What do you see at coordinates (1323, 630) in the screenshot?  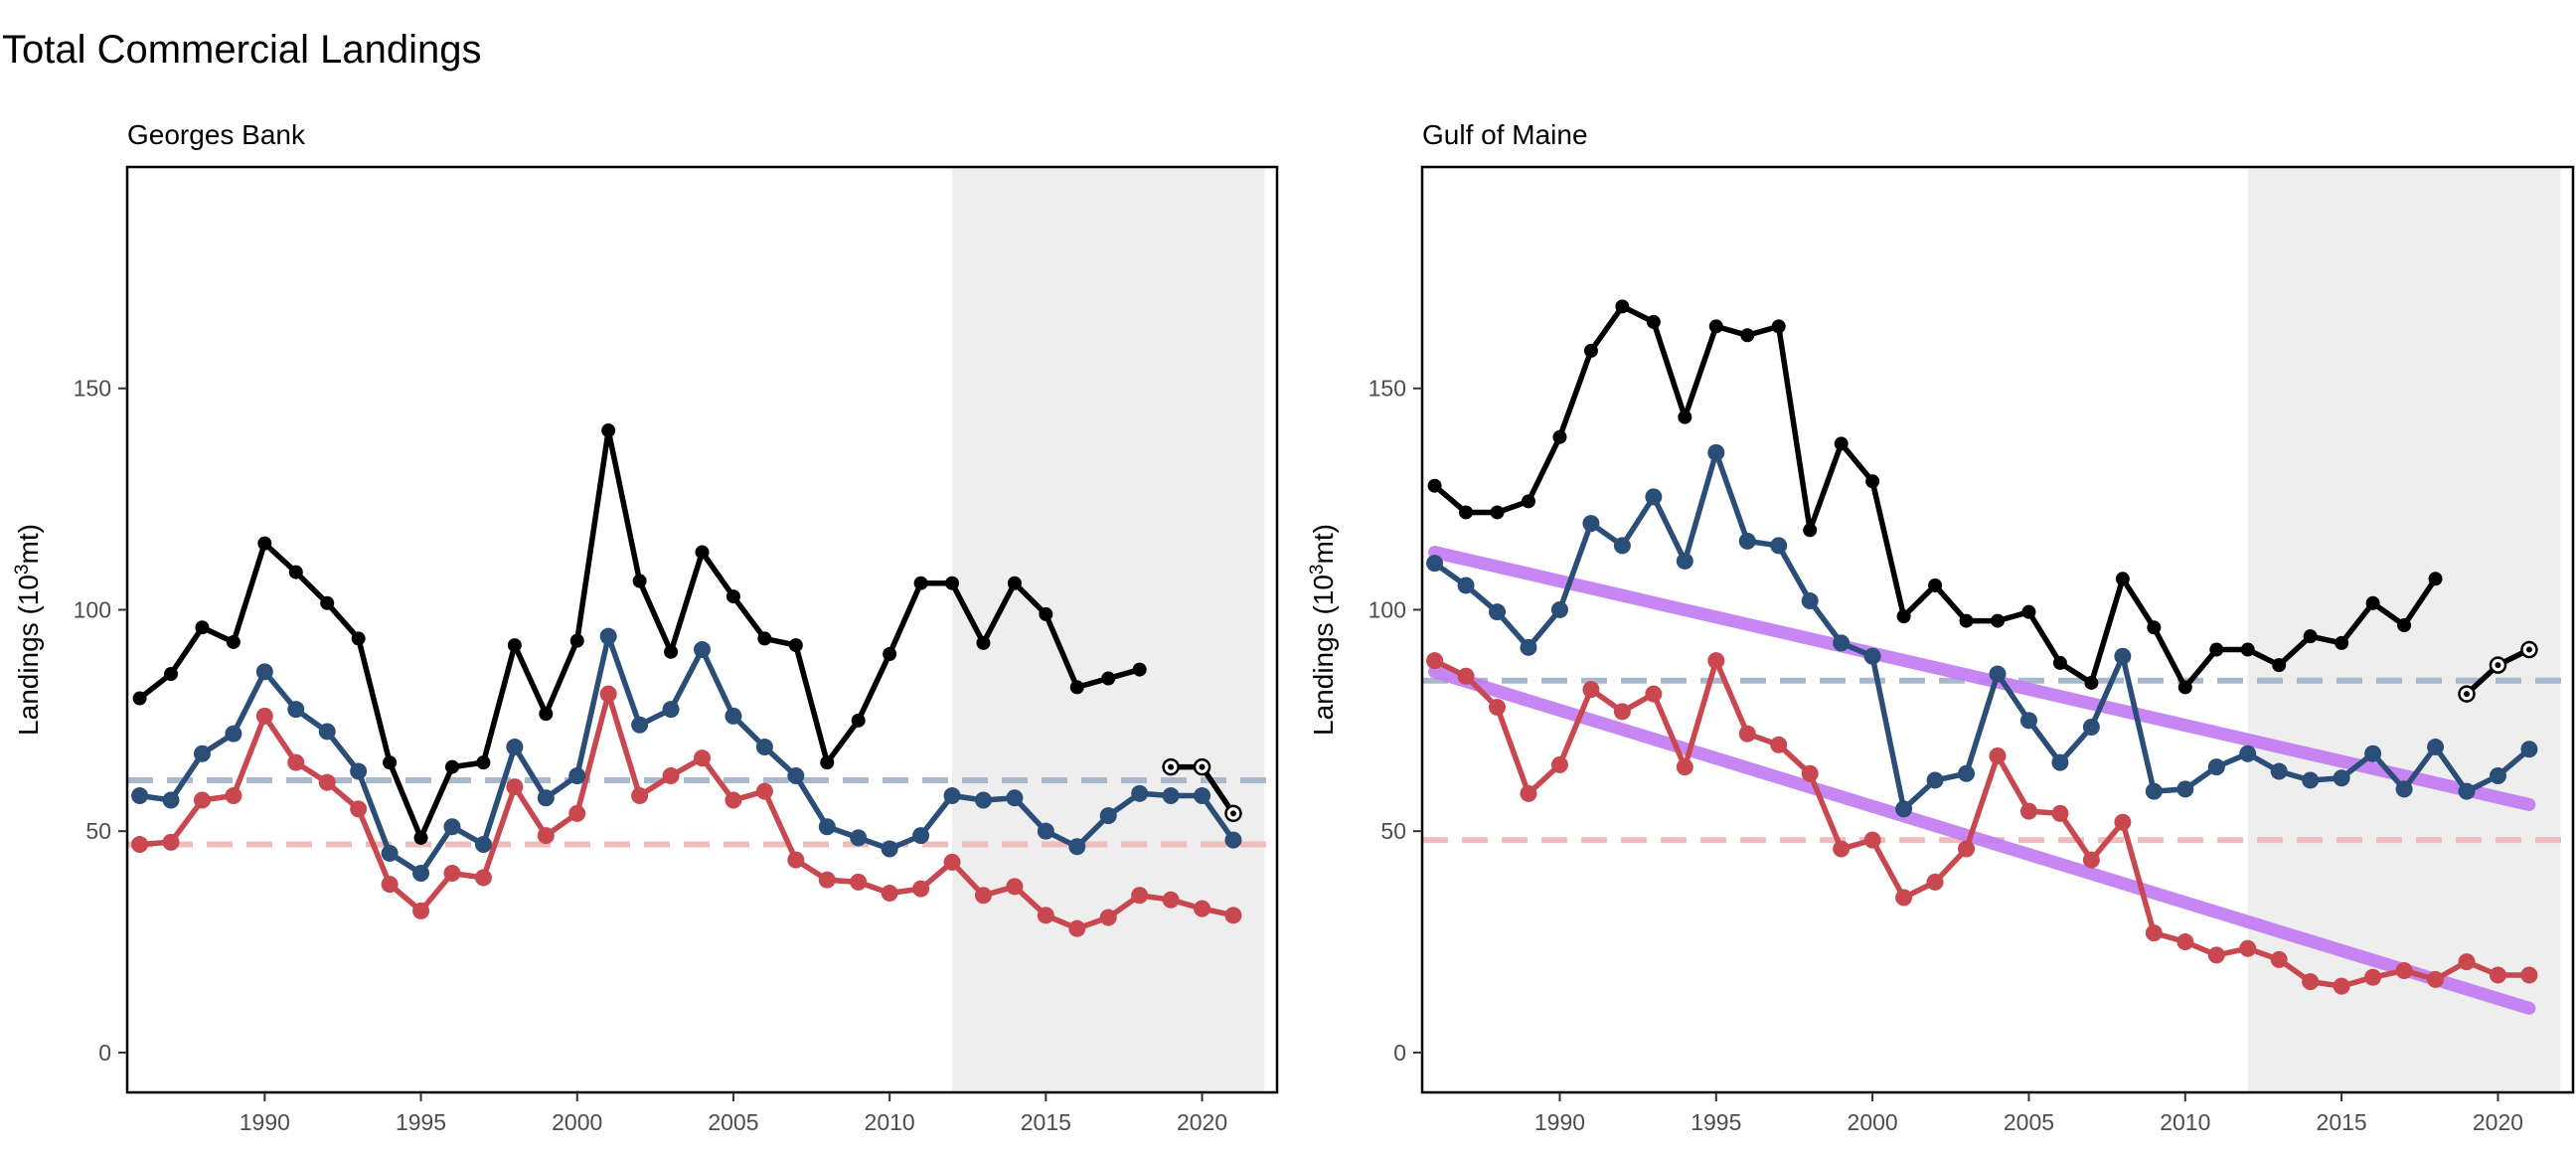 I see `y-axis-label: Landings (103mt)` at bounding box center [1323, 630].